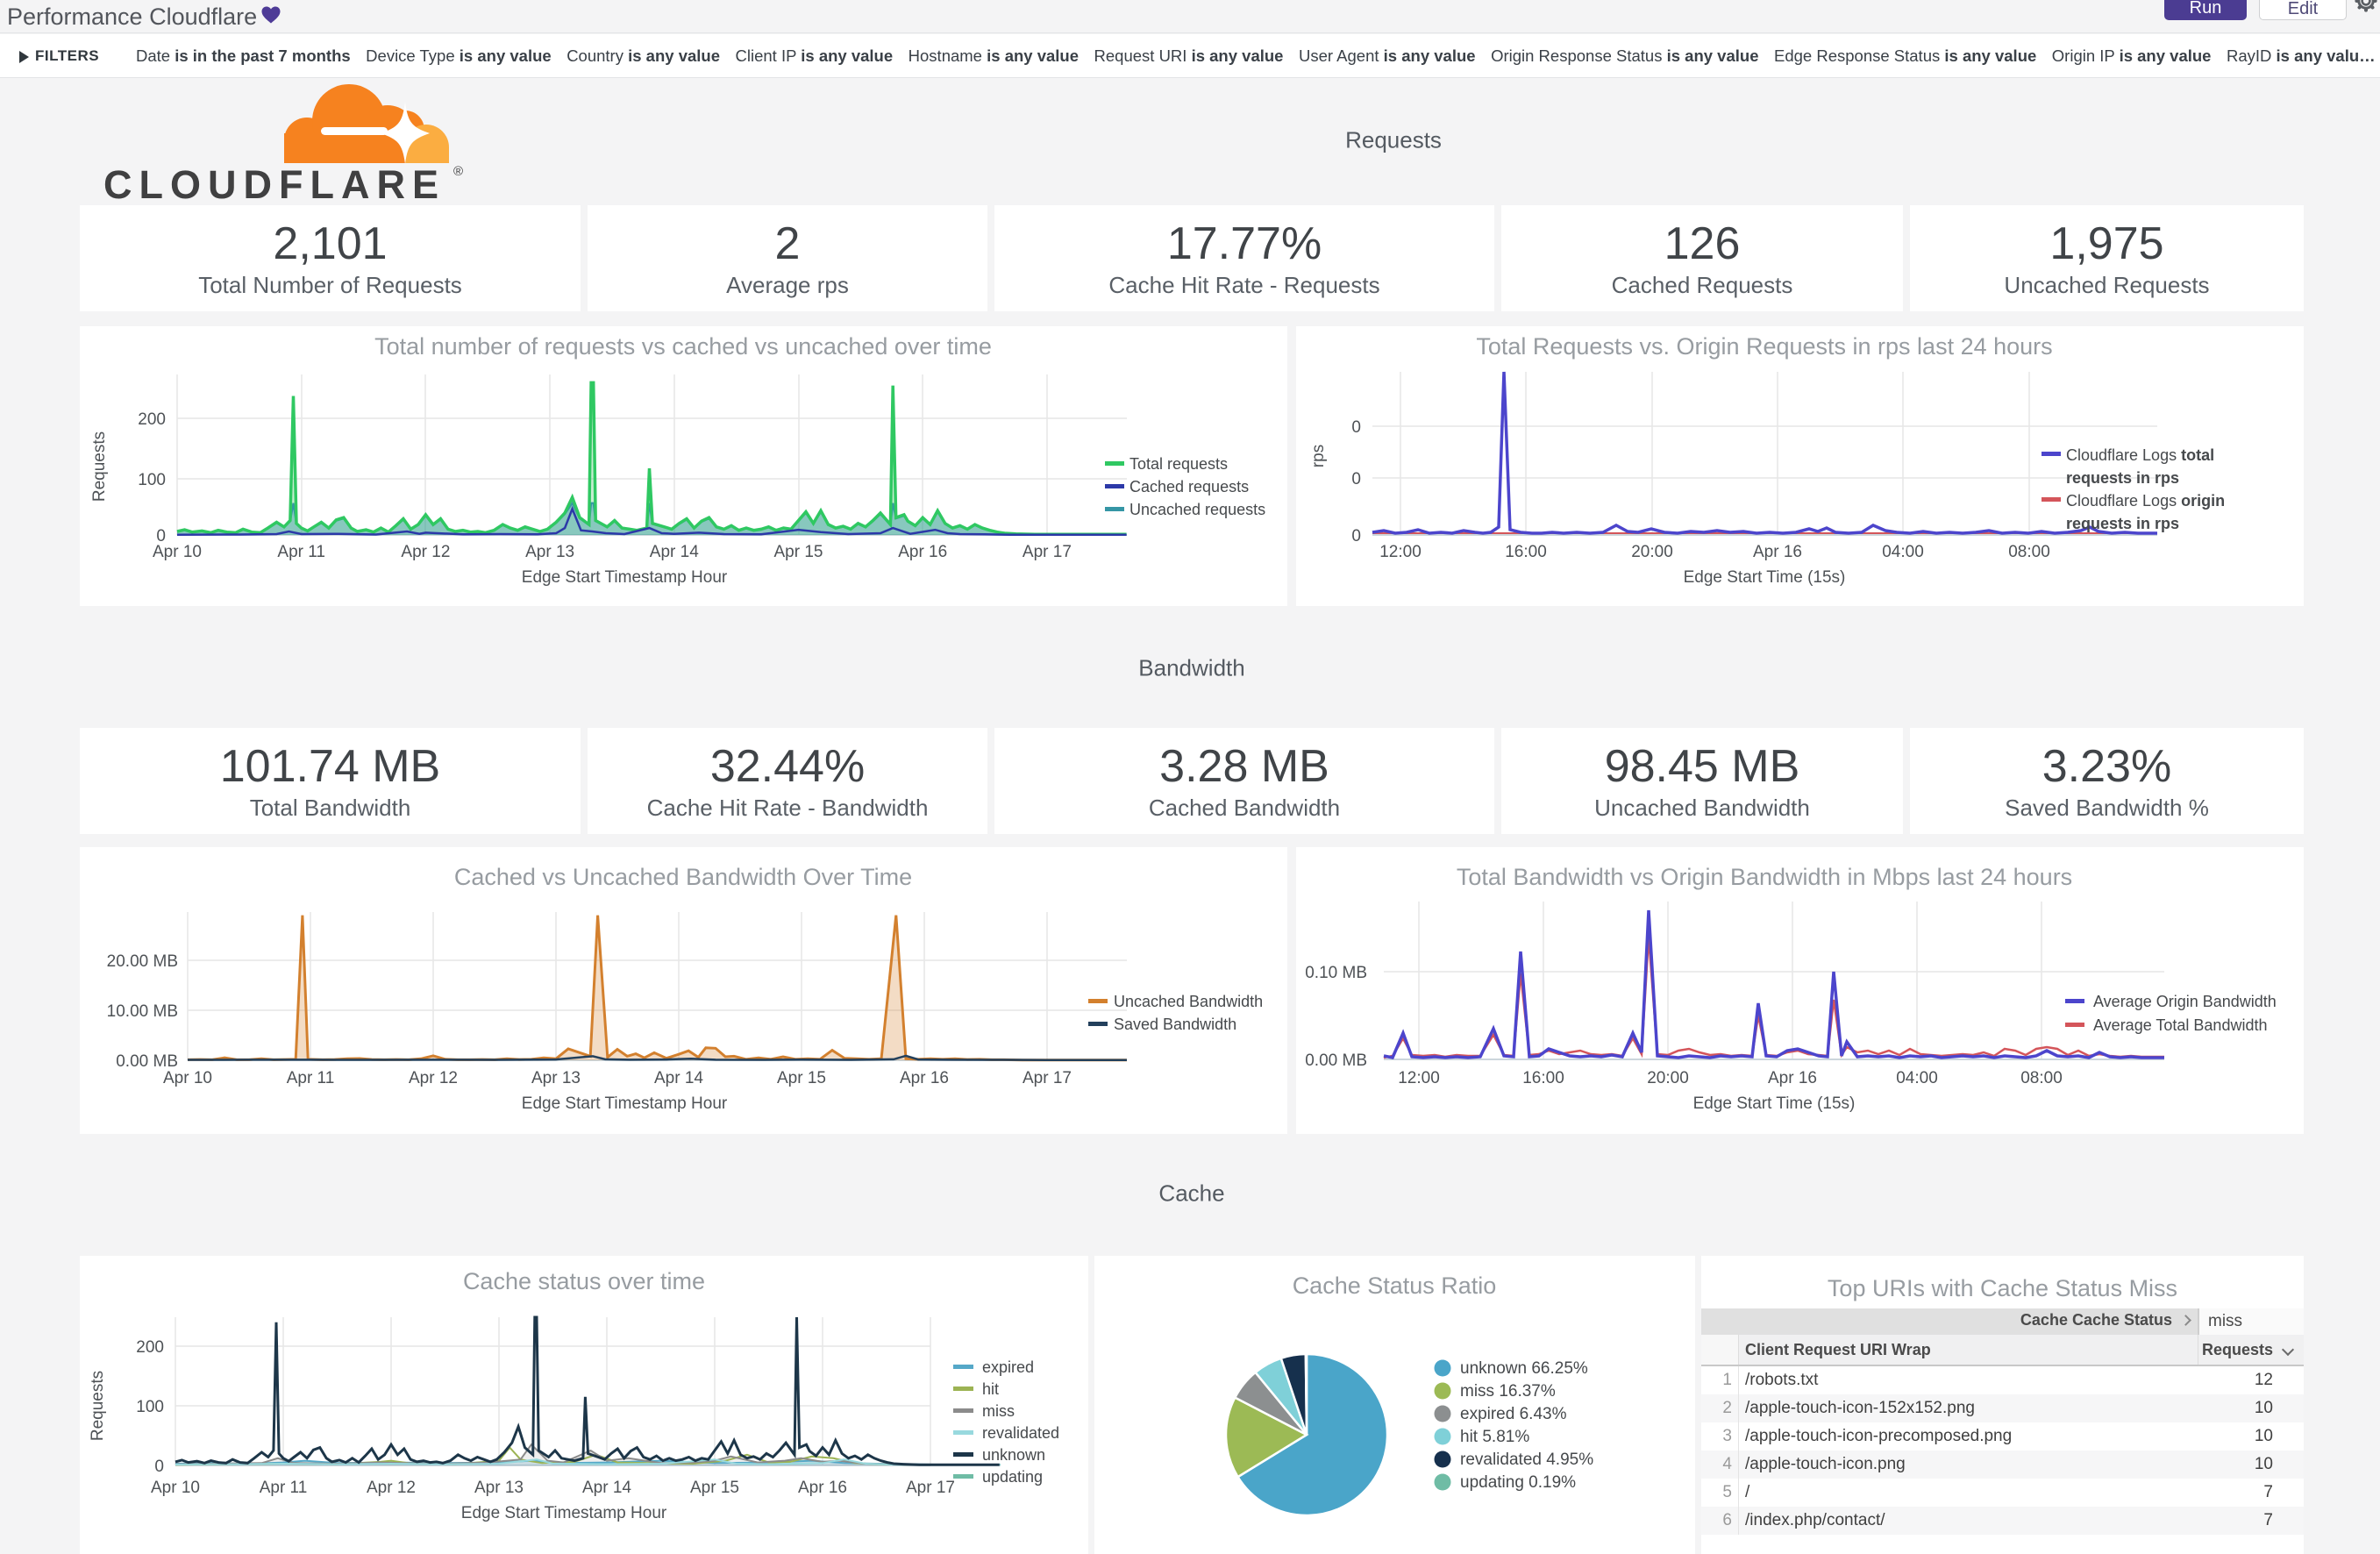 The width and height of the screenshot is (2380, 1554). I want to click on svg-text: Saved Bandwidth, so click(1175, 1024).